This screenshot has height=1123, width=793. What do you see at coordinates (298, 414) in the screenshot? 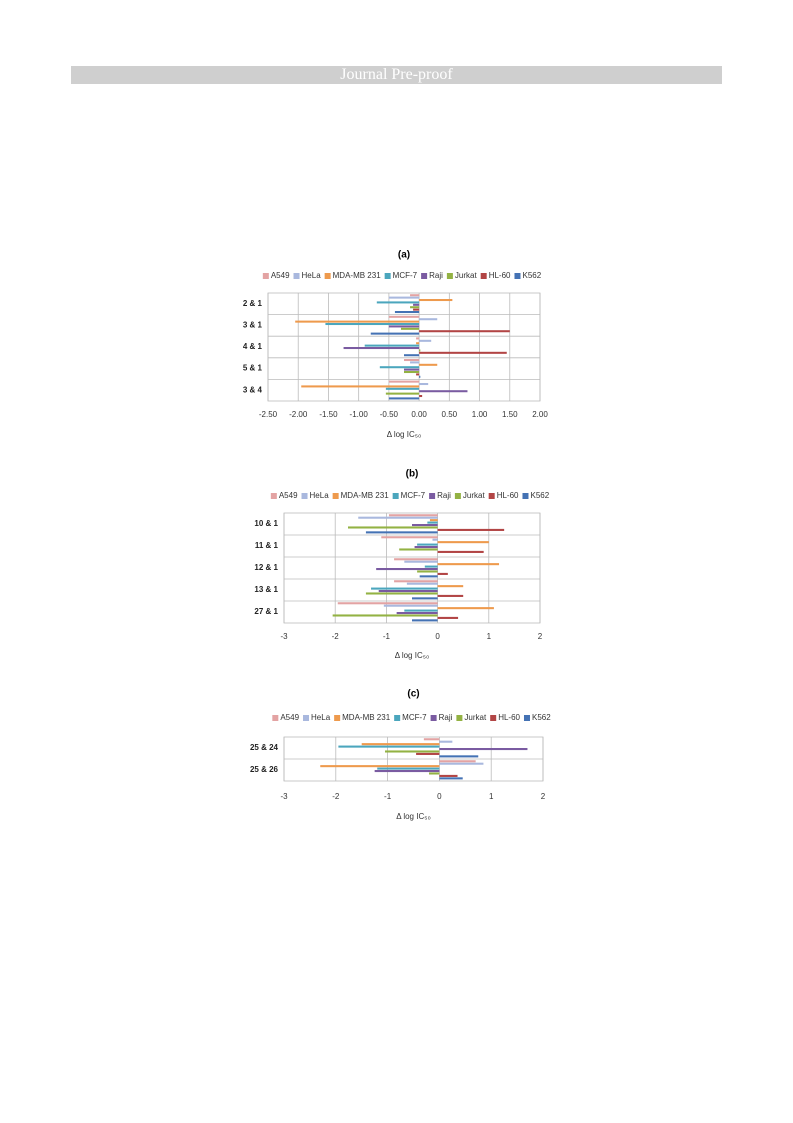
I see `x-tick-label: -2.00` at bounding box center [298, 414].